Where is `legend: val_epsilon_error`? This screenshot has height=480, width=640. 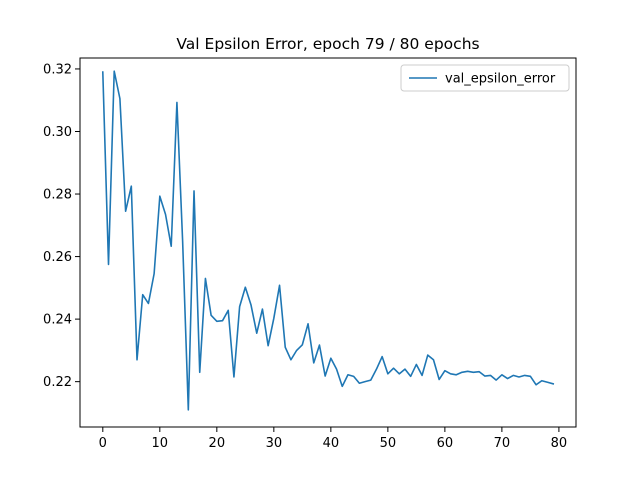
legend: val_epsilon_error is located at coordinates (485, 78).